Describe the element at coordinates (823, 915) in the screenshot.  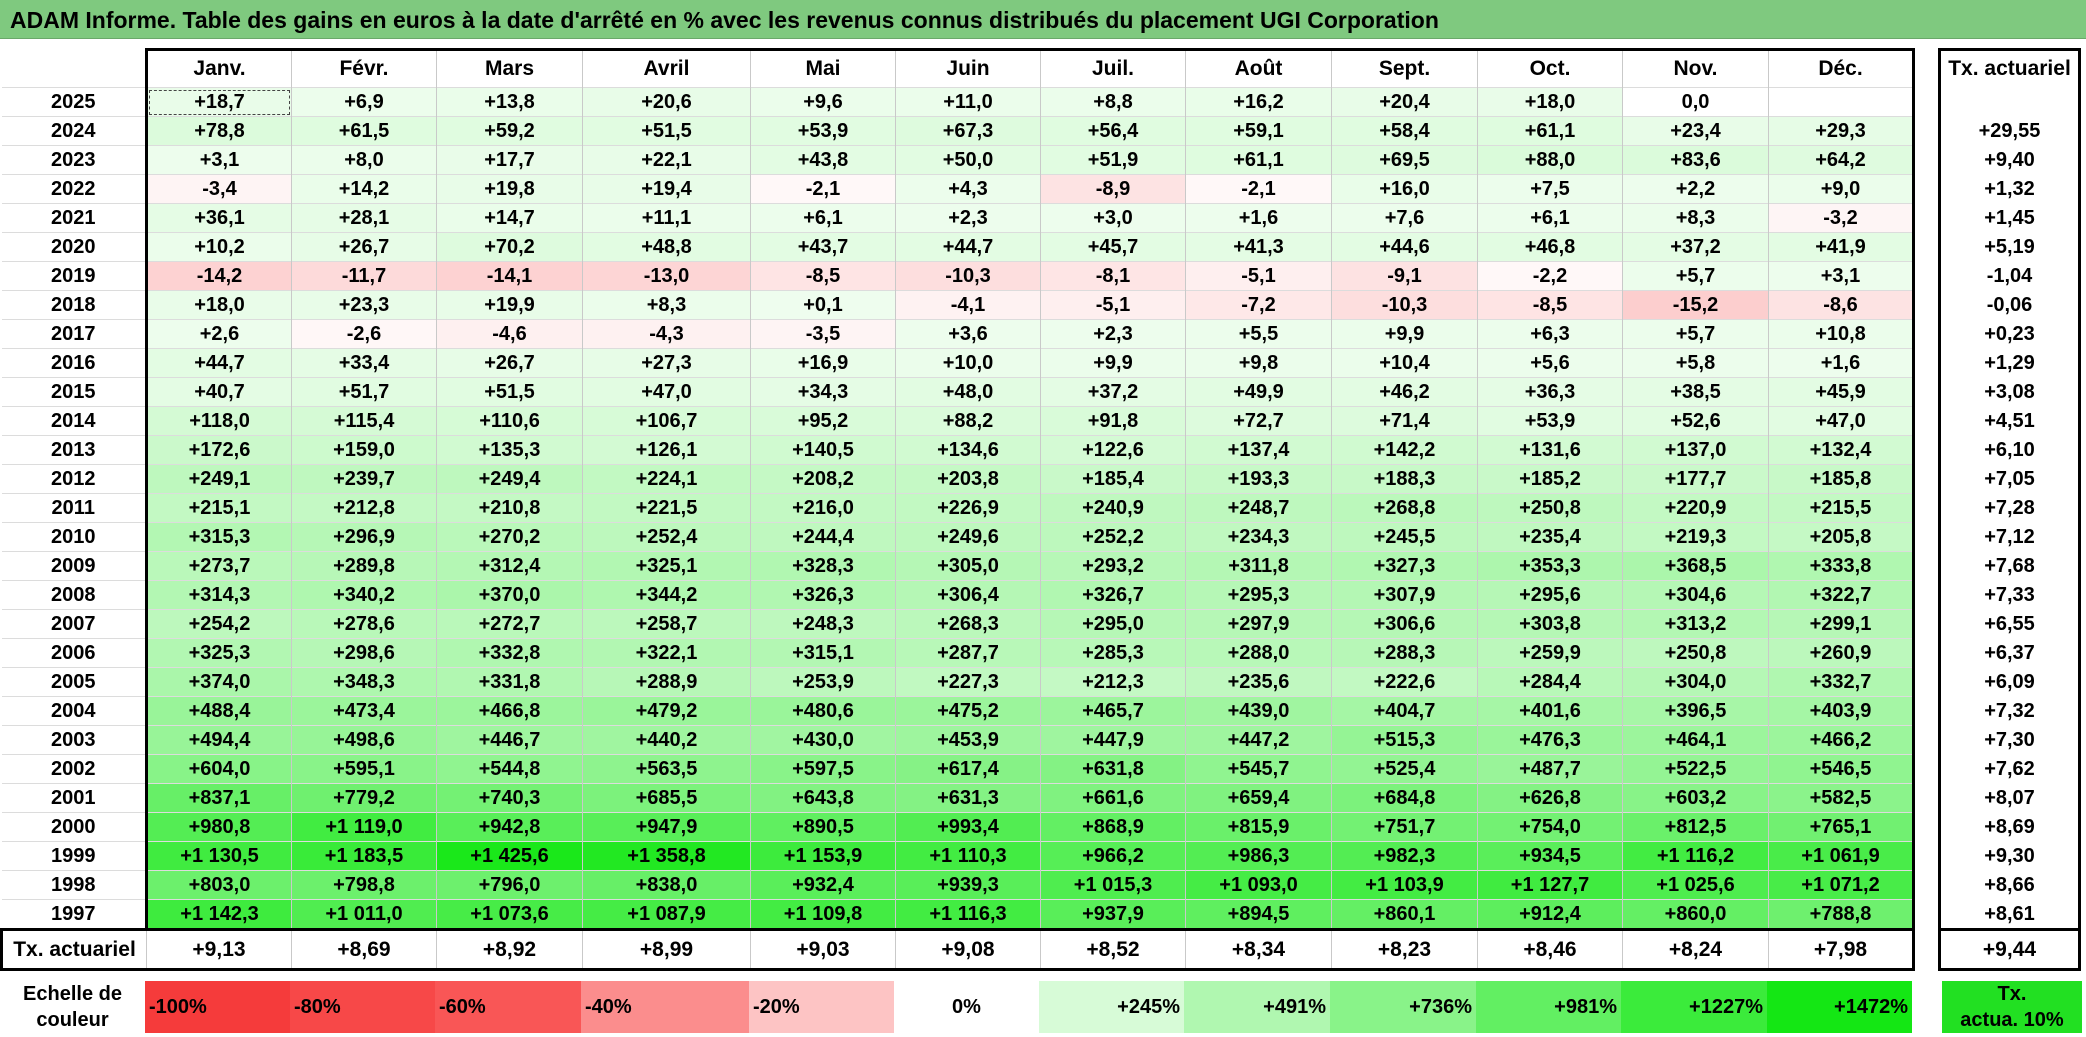
I see `gain-cell: +1 109,8` at that location.